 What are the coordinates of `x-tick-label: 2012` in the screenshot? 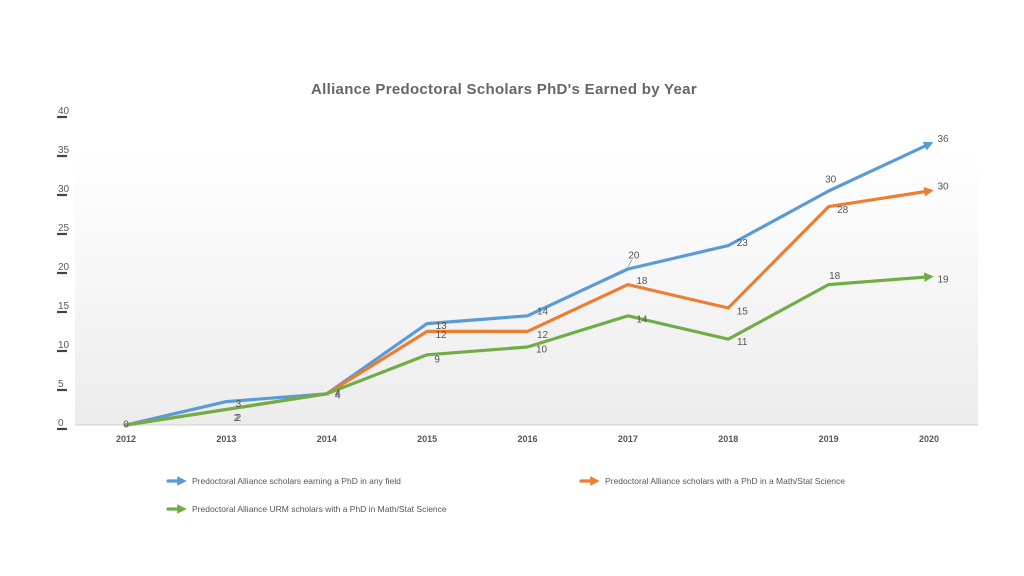 It's located at (126, 439).